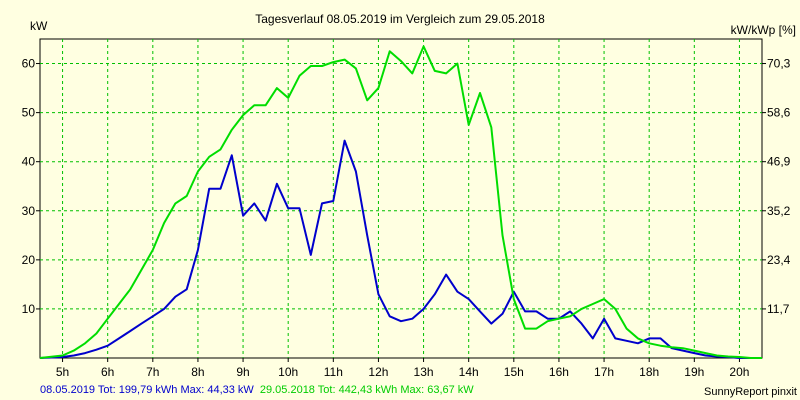  Describe the element at coordinates (694, 372) in the screenshot. I see `x-tick-label: 19h` at that location.